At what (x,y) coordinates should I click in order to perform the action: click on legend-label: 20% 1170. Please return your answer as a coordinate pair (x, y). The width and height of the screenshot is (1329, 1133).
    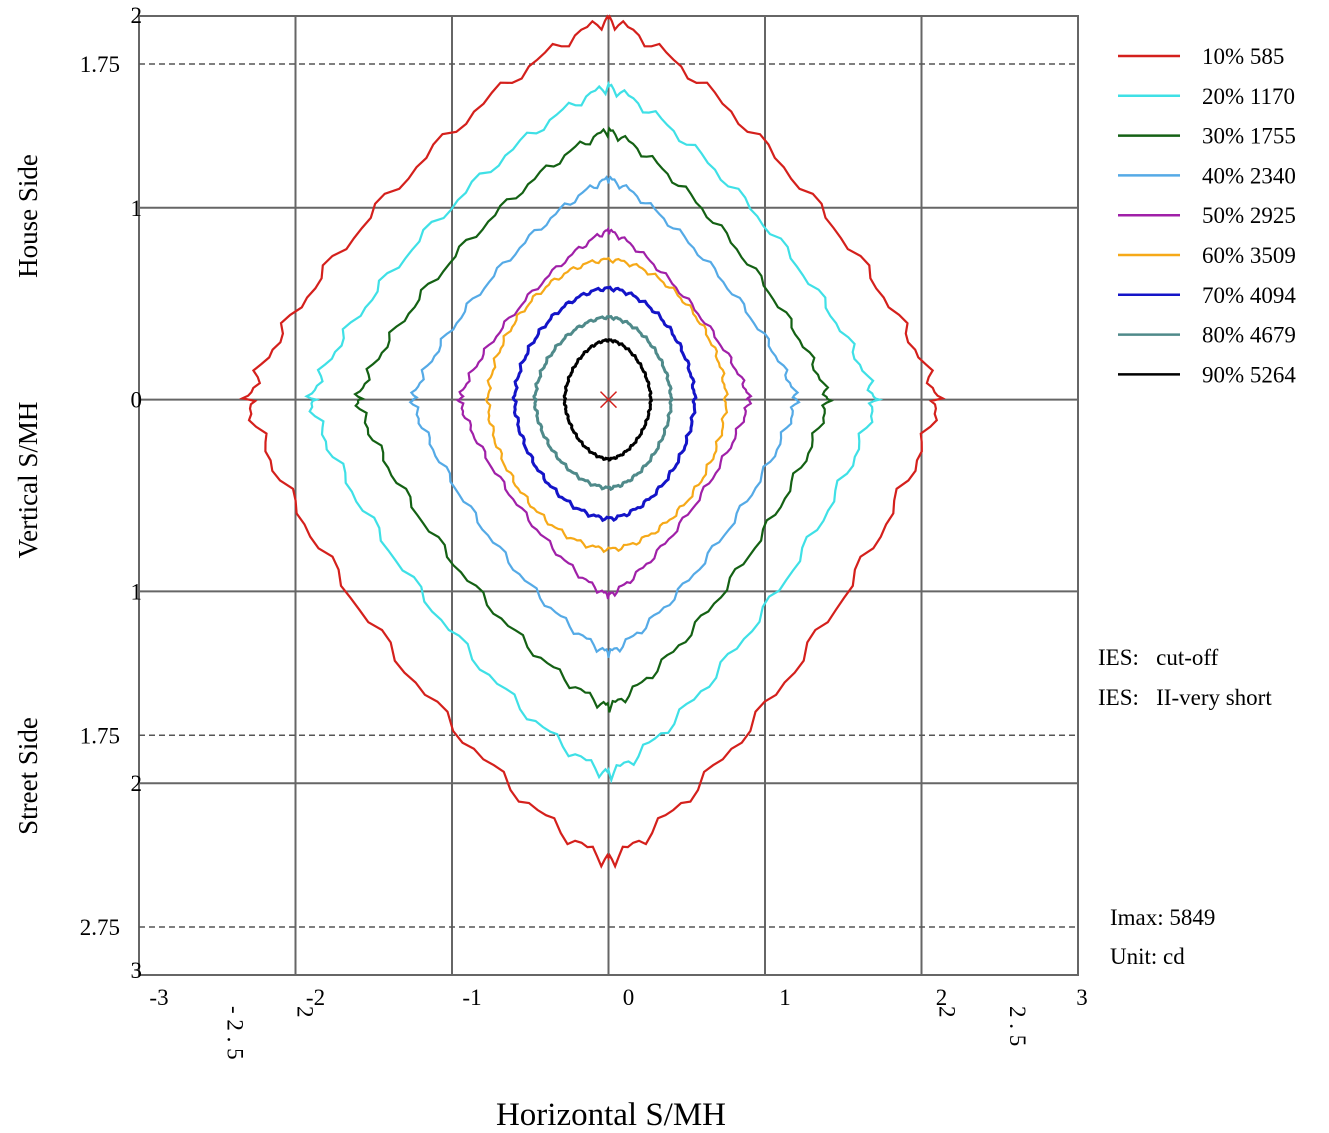
    Looking at the image, I should click on (1248, 96).